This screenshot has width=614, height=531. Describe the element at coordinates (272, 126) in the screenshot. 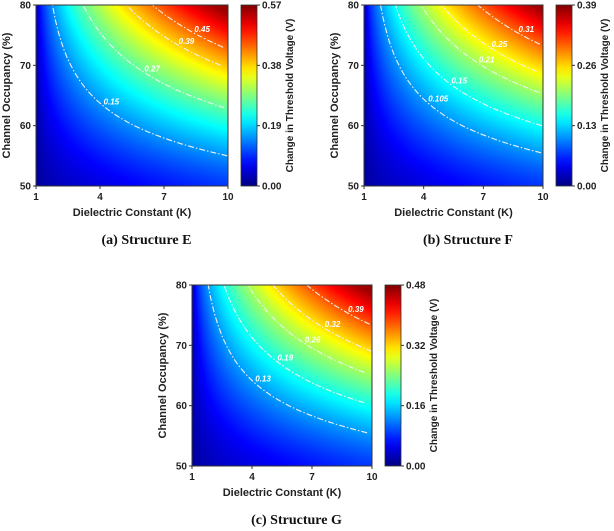

I see `colorbar-tick-label: 0.19` at that location.